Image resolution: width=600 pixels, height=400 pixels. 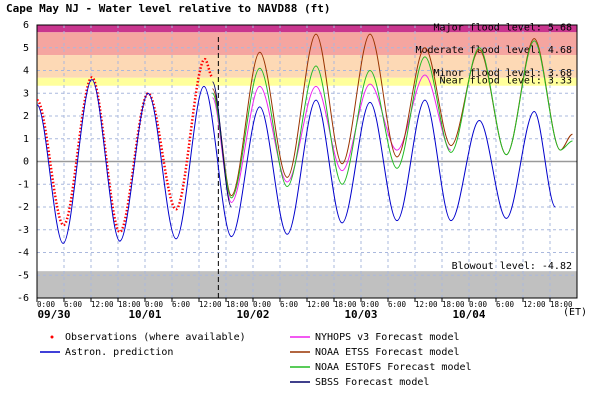 I want to click on y-tick-label: 0, so click(x=26, y=162).